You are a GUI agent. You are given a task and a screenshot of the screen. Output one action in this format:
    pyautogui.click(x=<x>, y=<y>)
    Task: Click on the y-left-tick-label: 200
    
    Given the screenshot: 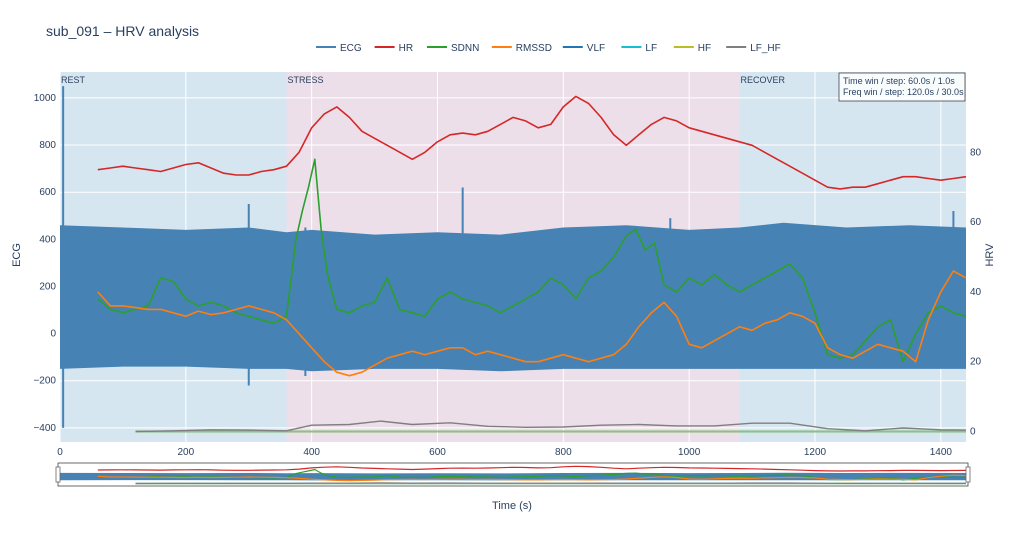 What is the action you would take?
    pyautogui.click(x=47, y=286)
    